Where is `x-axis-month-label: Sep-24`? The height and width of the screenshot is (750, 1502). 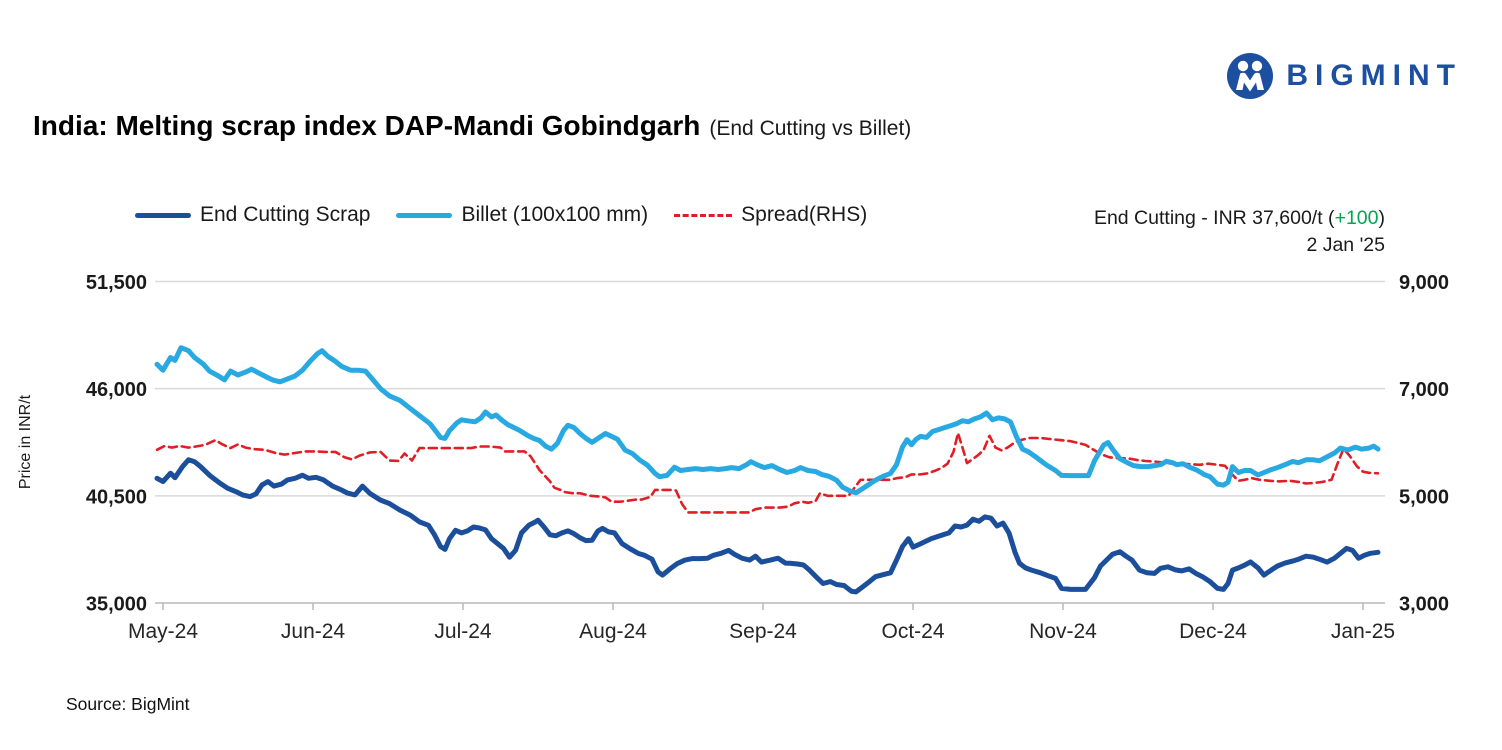
x-axis-month-label: Sep-24 is located at coordinates (763, 631).